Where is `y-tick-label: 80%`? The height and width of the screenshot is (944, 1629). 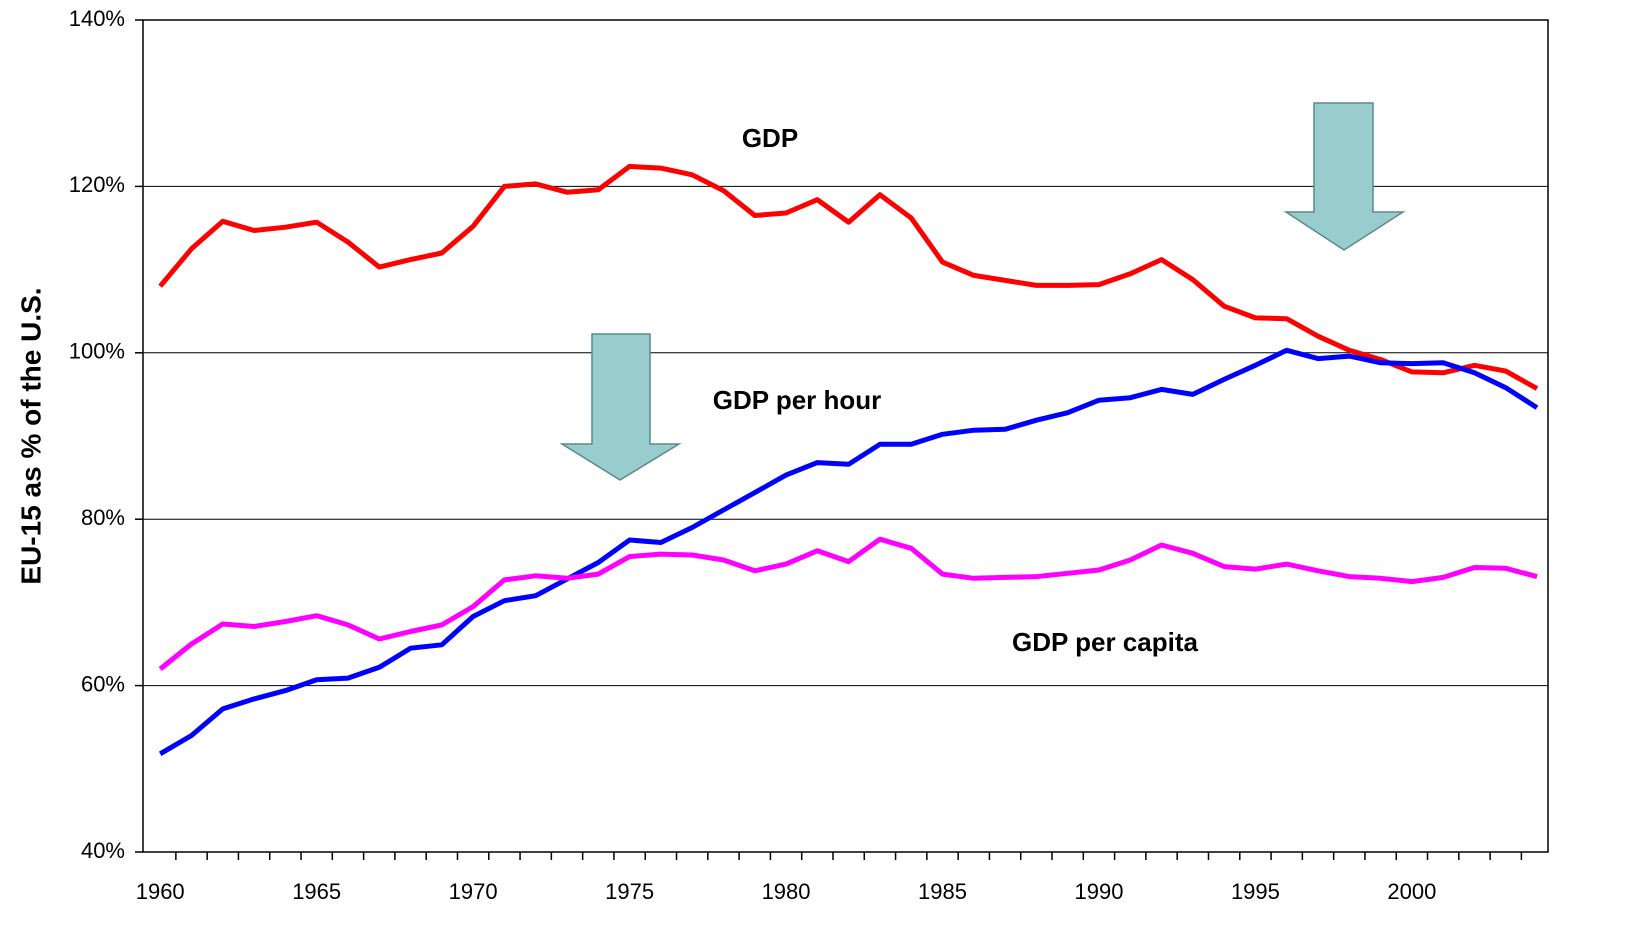
y-tick-label: 80% is located at coordinates (103, 517).